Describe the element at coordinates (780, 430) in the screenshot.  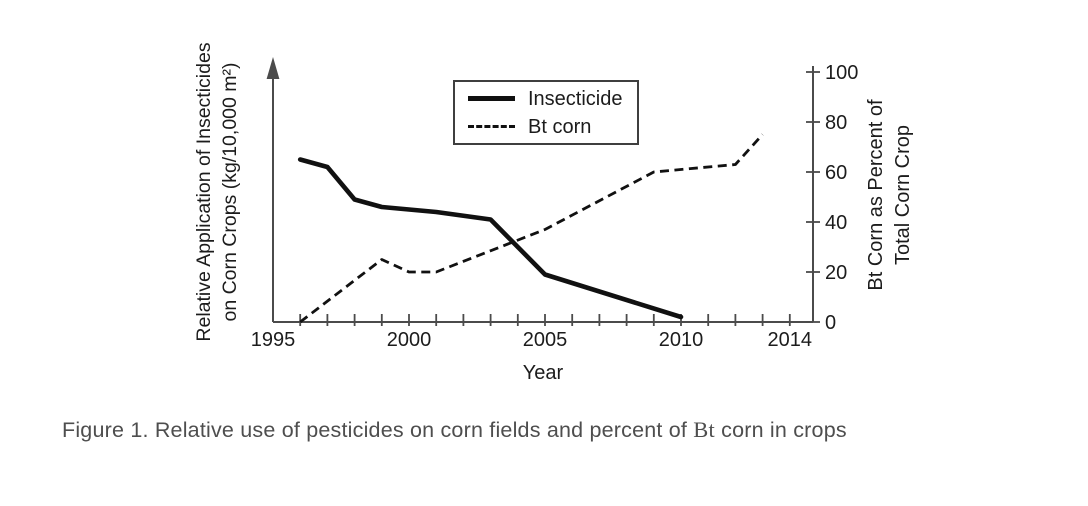
I see `caption-suffix: corn in crops` at that location.